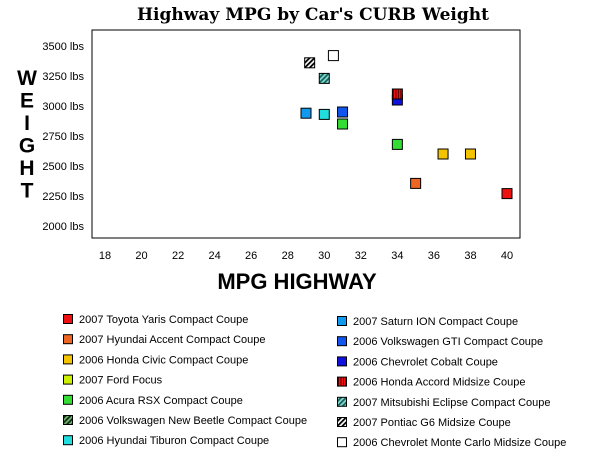 The width and height of the screenshot is (599, 456). I want to click on y-axis-label-letter: G, so click(27, 146).